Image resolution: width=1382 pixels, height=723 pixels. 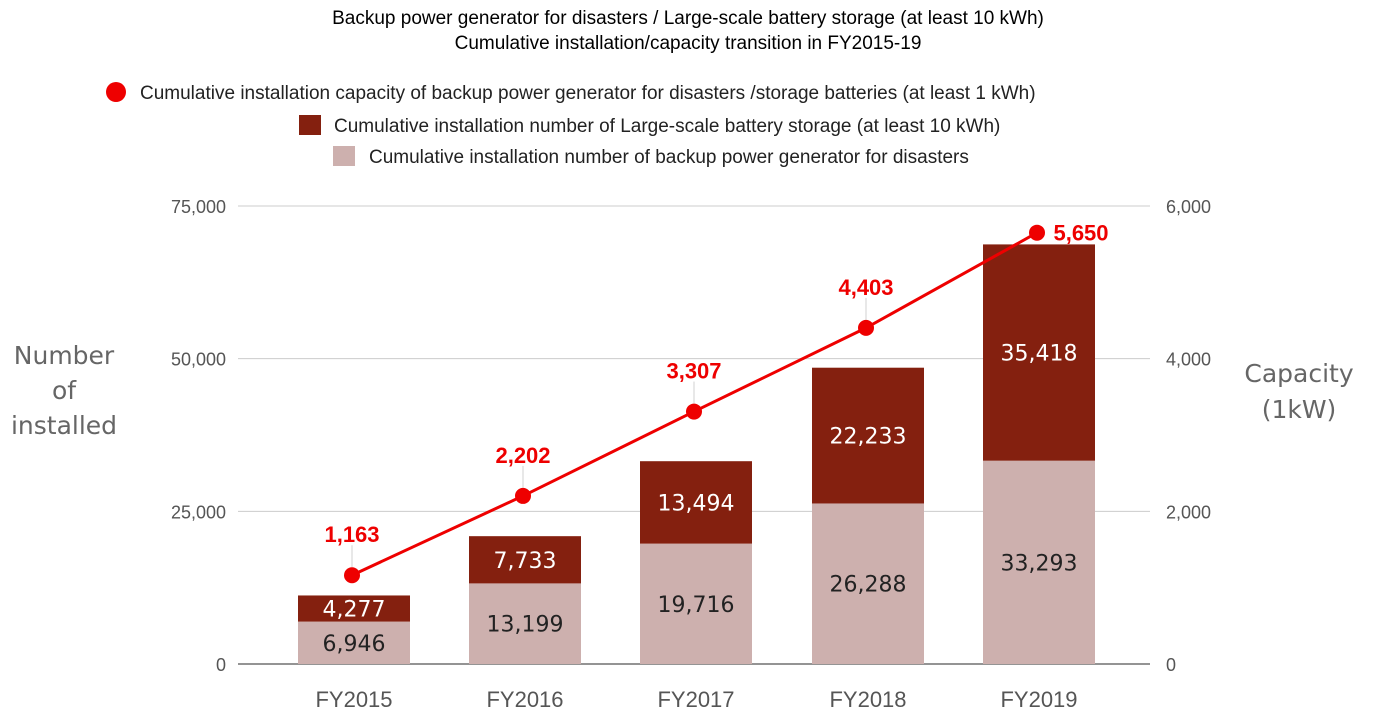 What do you see at coordinates (1298, 391) in the screenshot?
I see `right-axis-title: Capacity (1kW)` at bounding box center [1298, 391].